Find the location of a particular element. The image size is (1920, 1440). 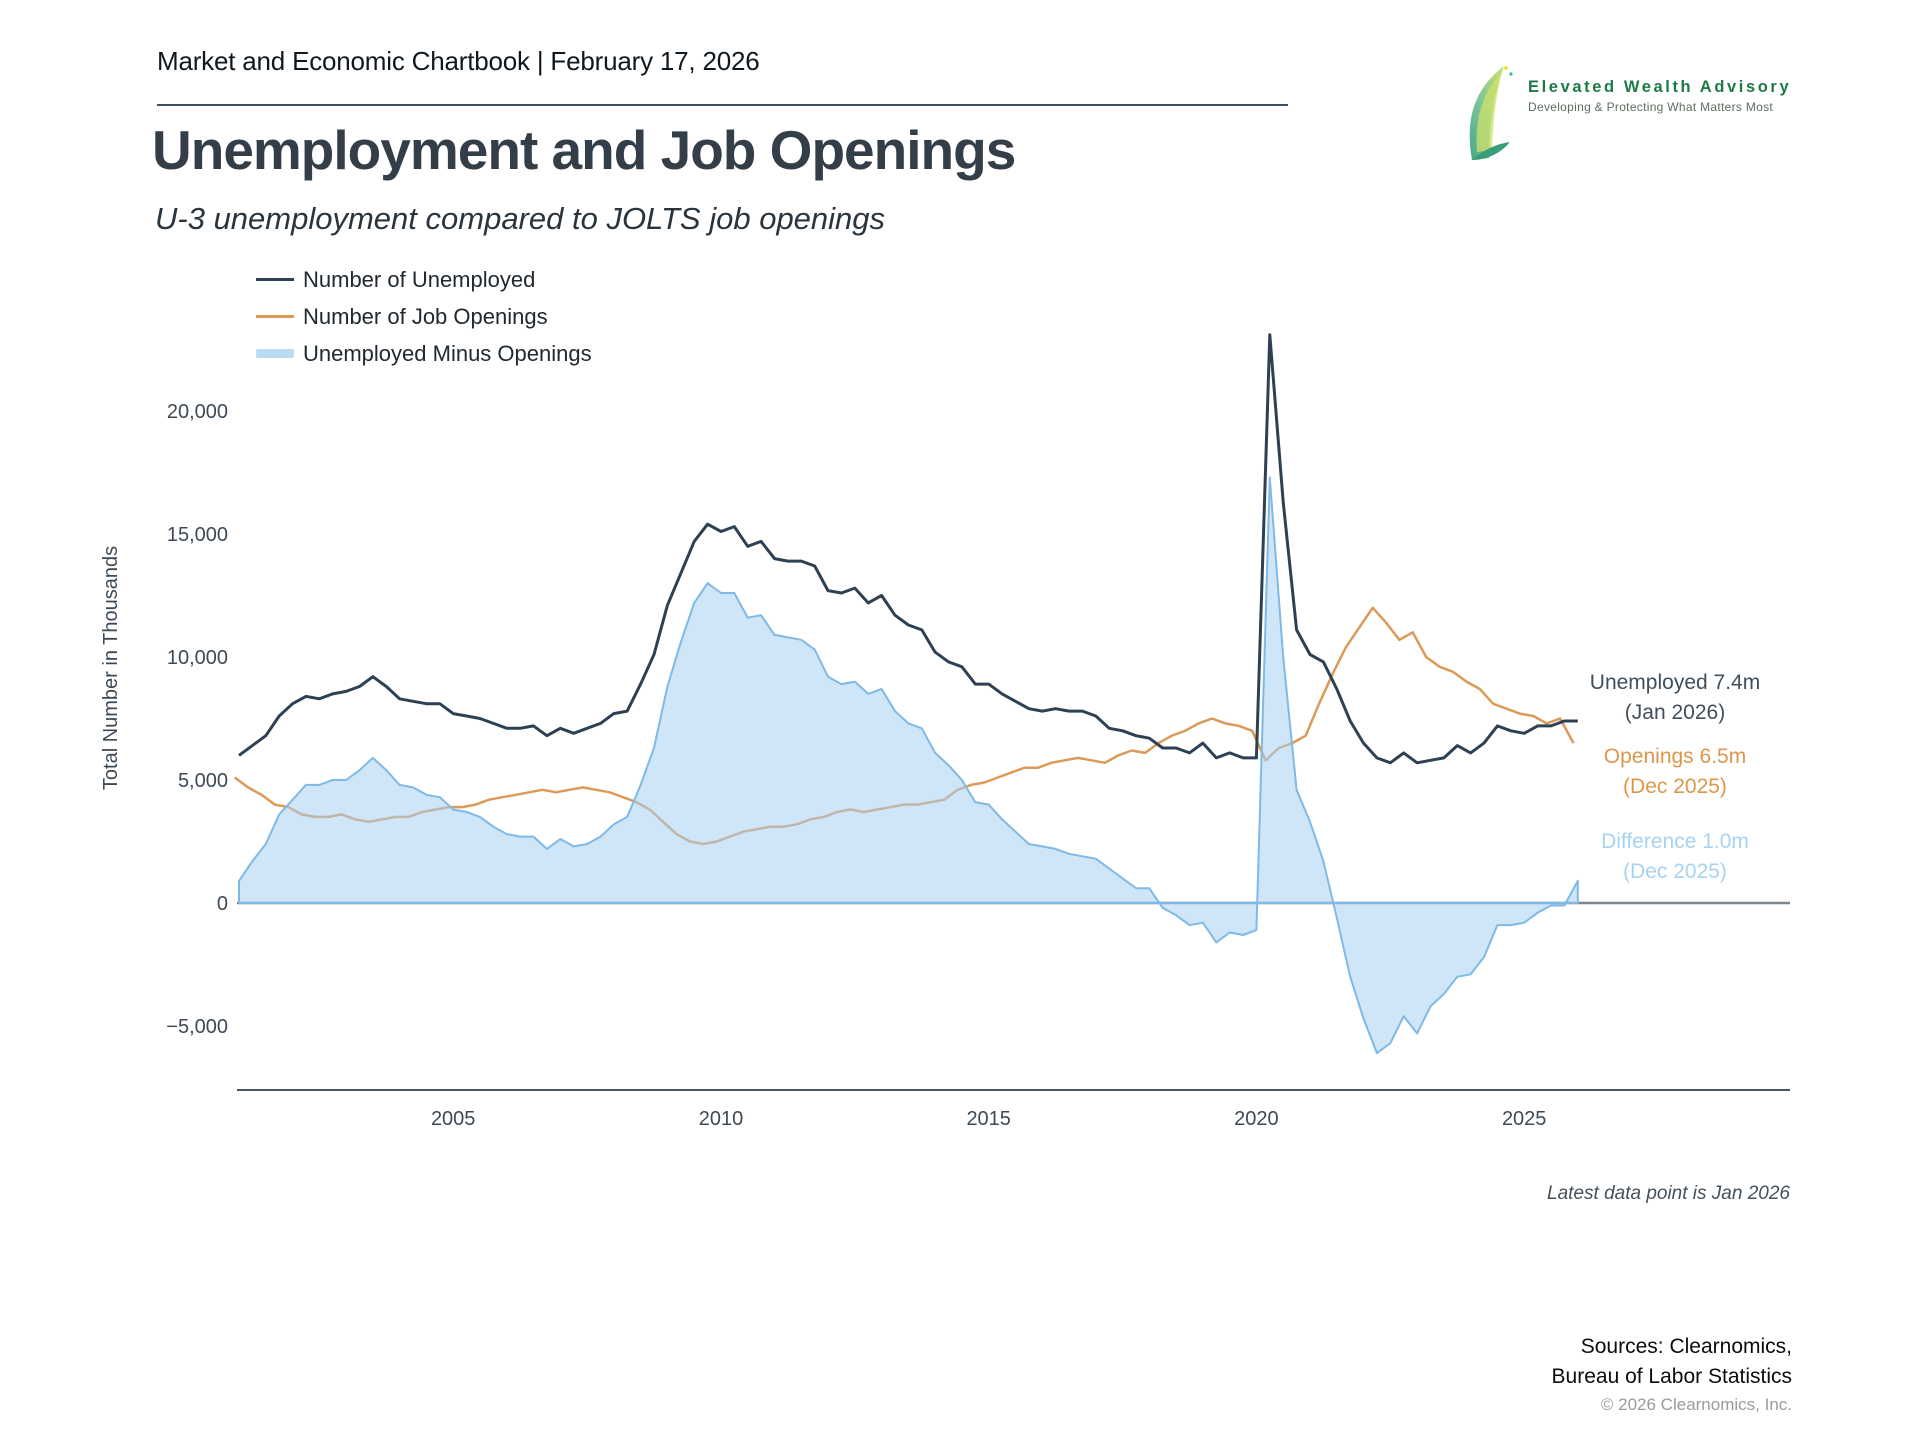

legend-label: Number of Job Openings is located at coordinates (425, 316).